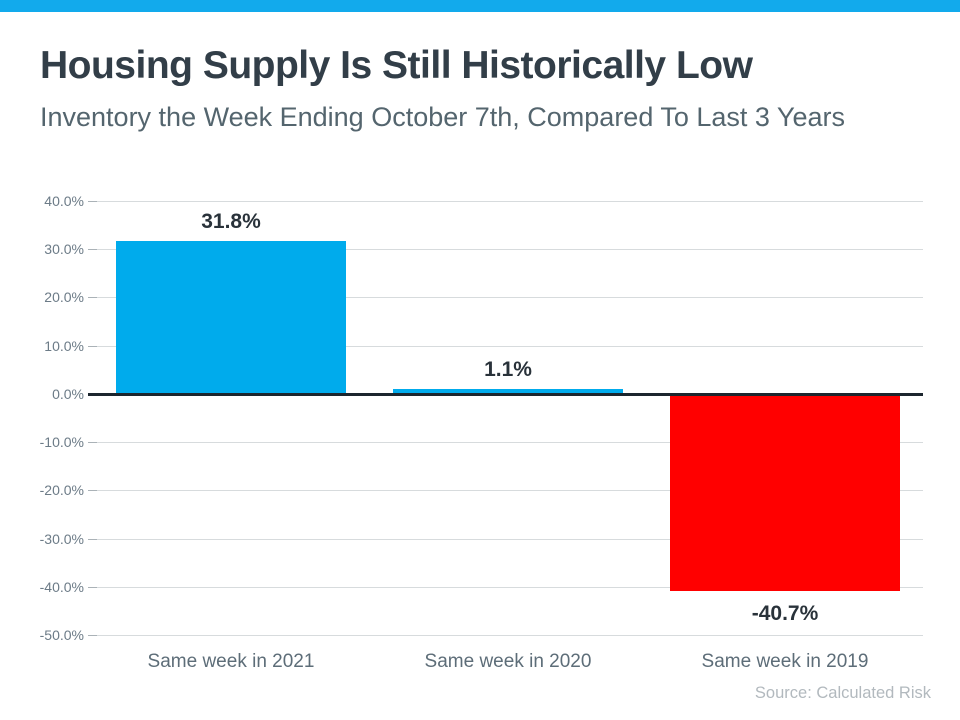 Image resolution: width=960 pixels, height=720 pixels. Describe the element at coordinates (61, 539) in the screenshot. I see `y-axis-label: -30.0%` at that location.